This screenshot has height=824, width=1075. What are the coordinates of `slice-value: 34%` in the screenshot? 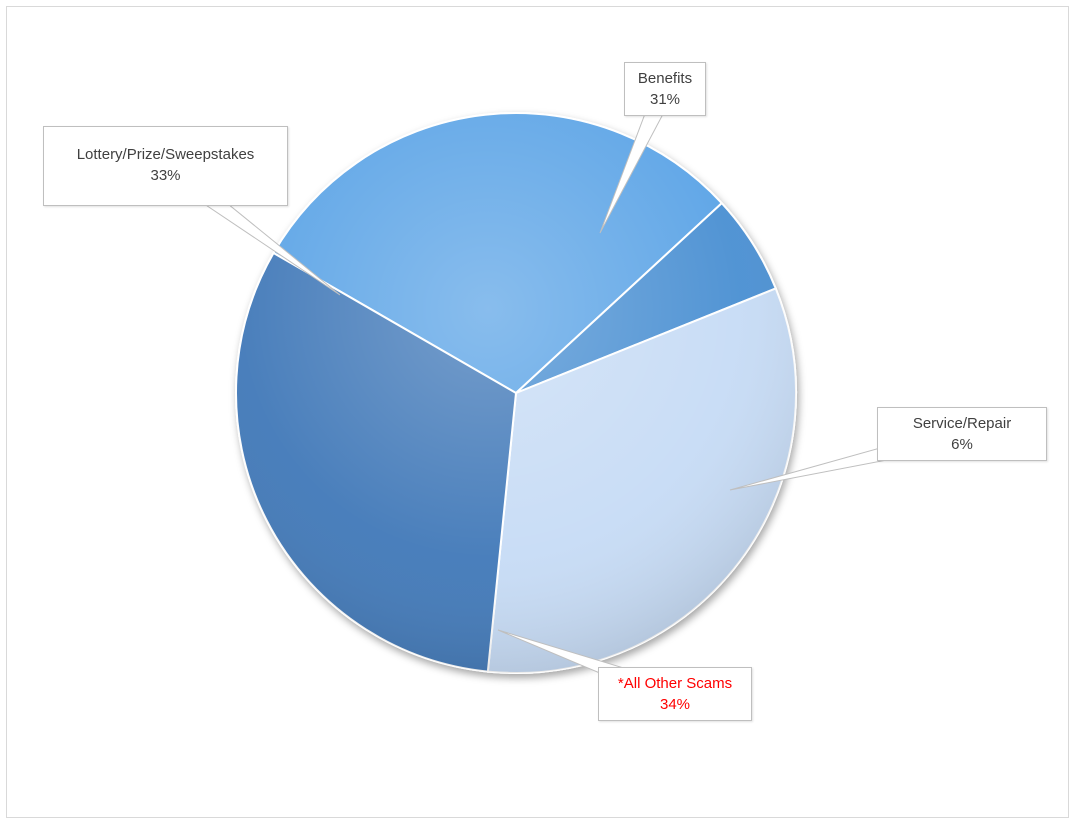 It's located at (675, 704).